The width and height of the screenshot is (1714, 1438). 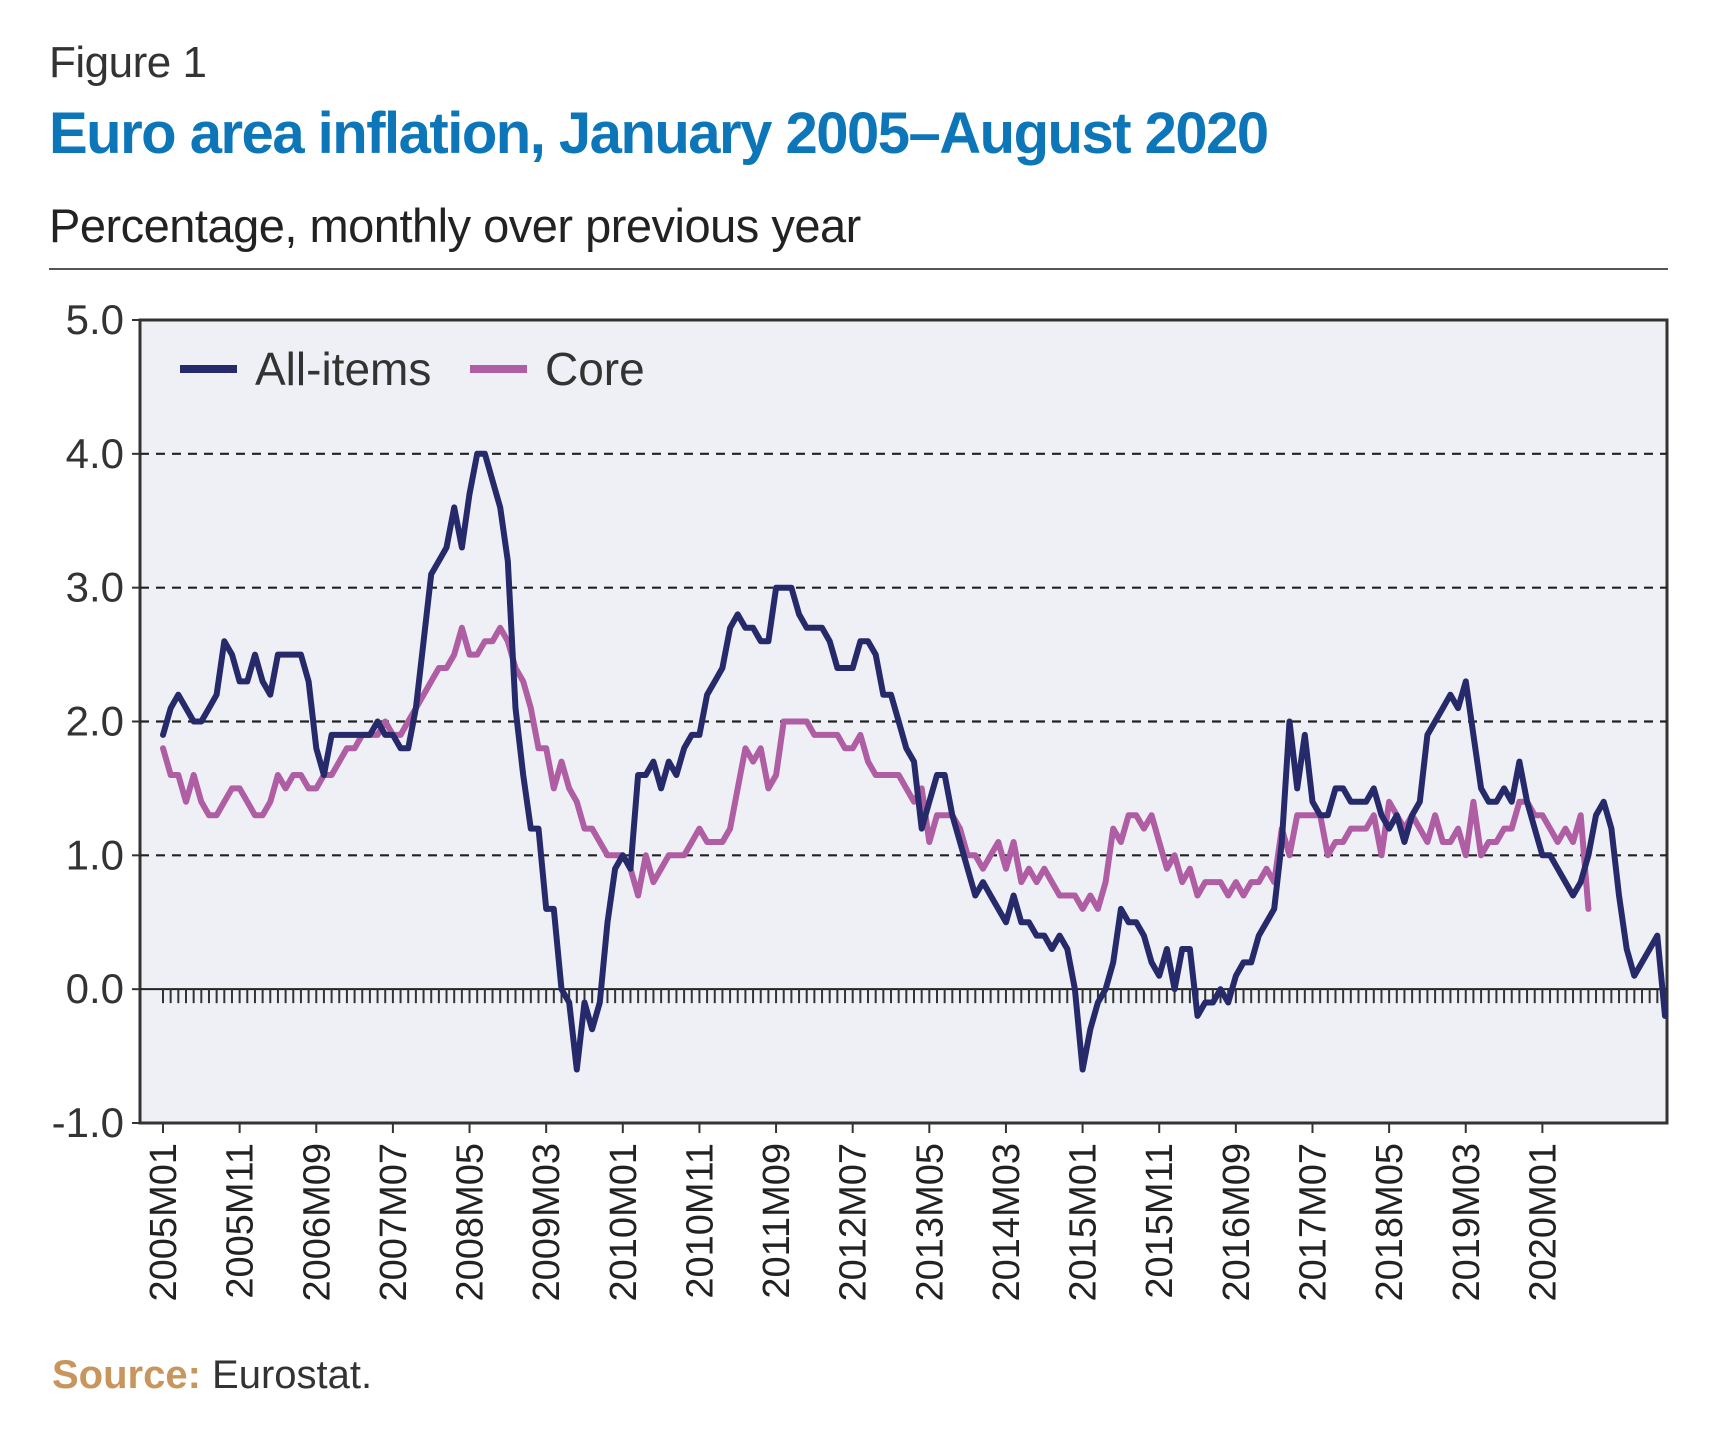 What do you see at coordinates (777, 1221) in the screenshot?
I see `x-tick-label: 2011M09` at bounding box center [777, 1221].